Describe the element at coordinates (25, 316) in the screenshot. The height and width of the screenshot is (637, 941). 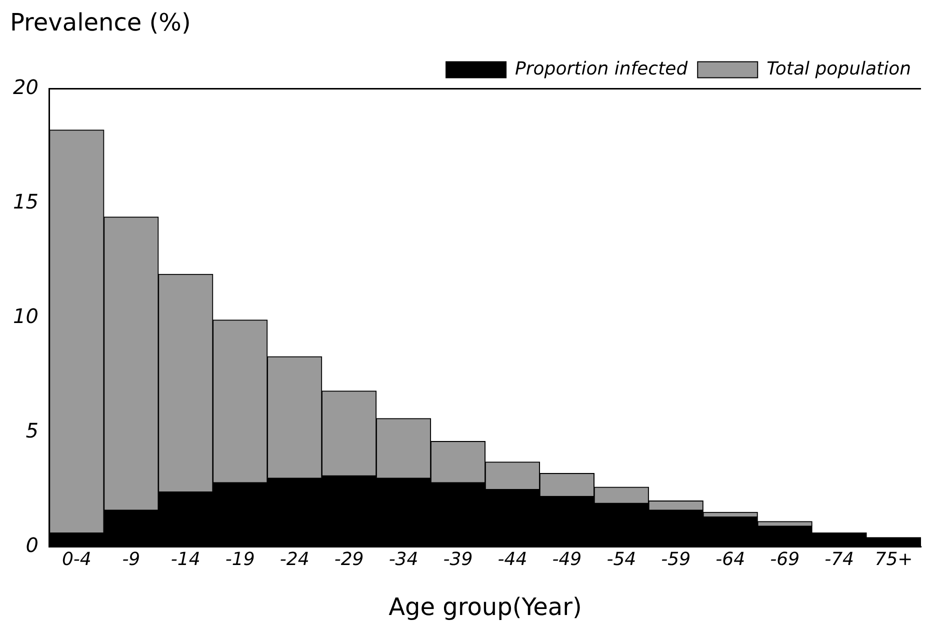
I see `y-tick-label: 10` at that location.